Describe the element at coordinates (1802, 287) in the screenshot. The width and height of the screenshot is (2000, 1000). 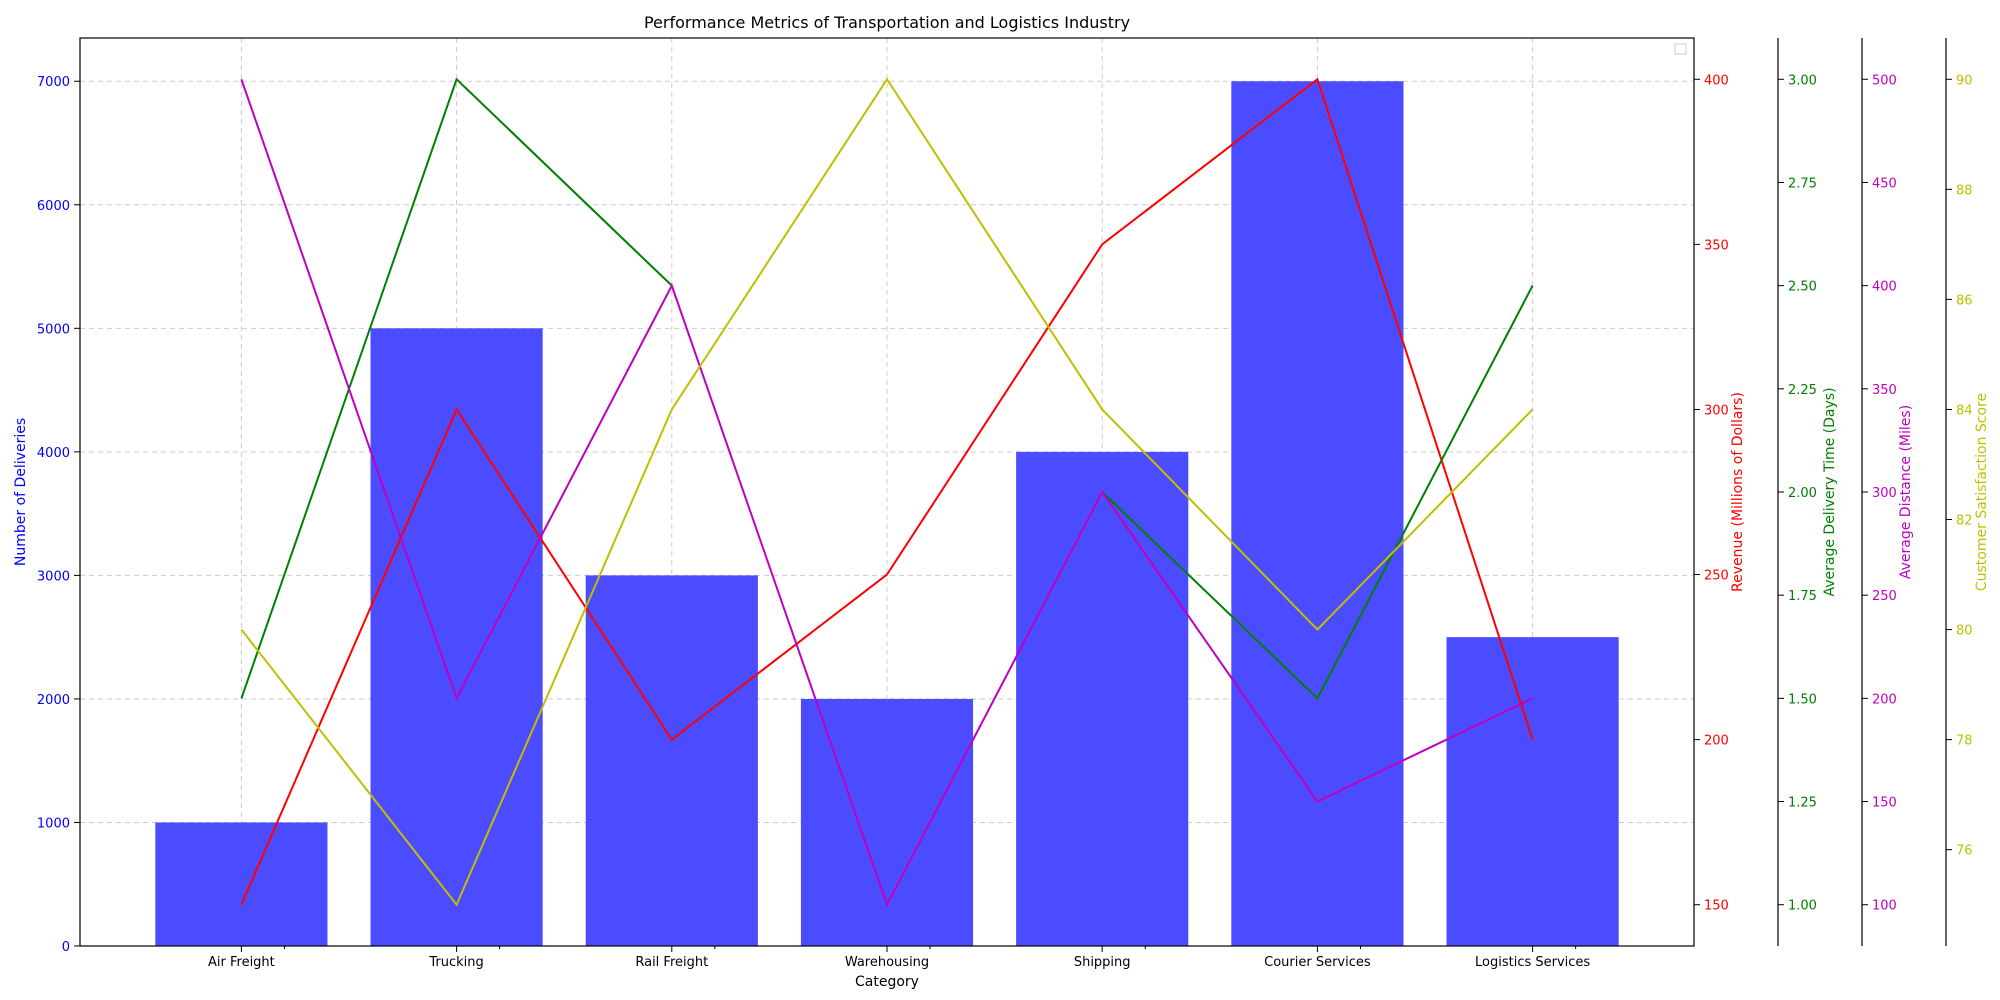
I see `twin-tick-label: 2.50` at that location.